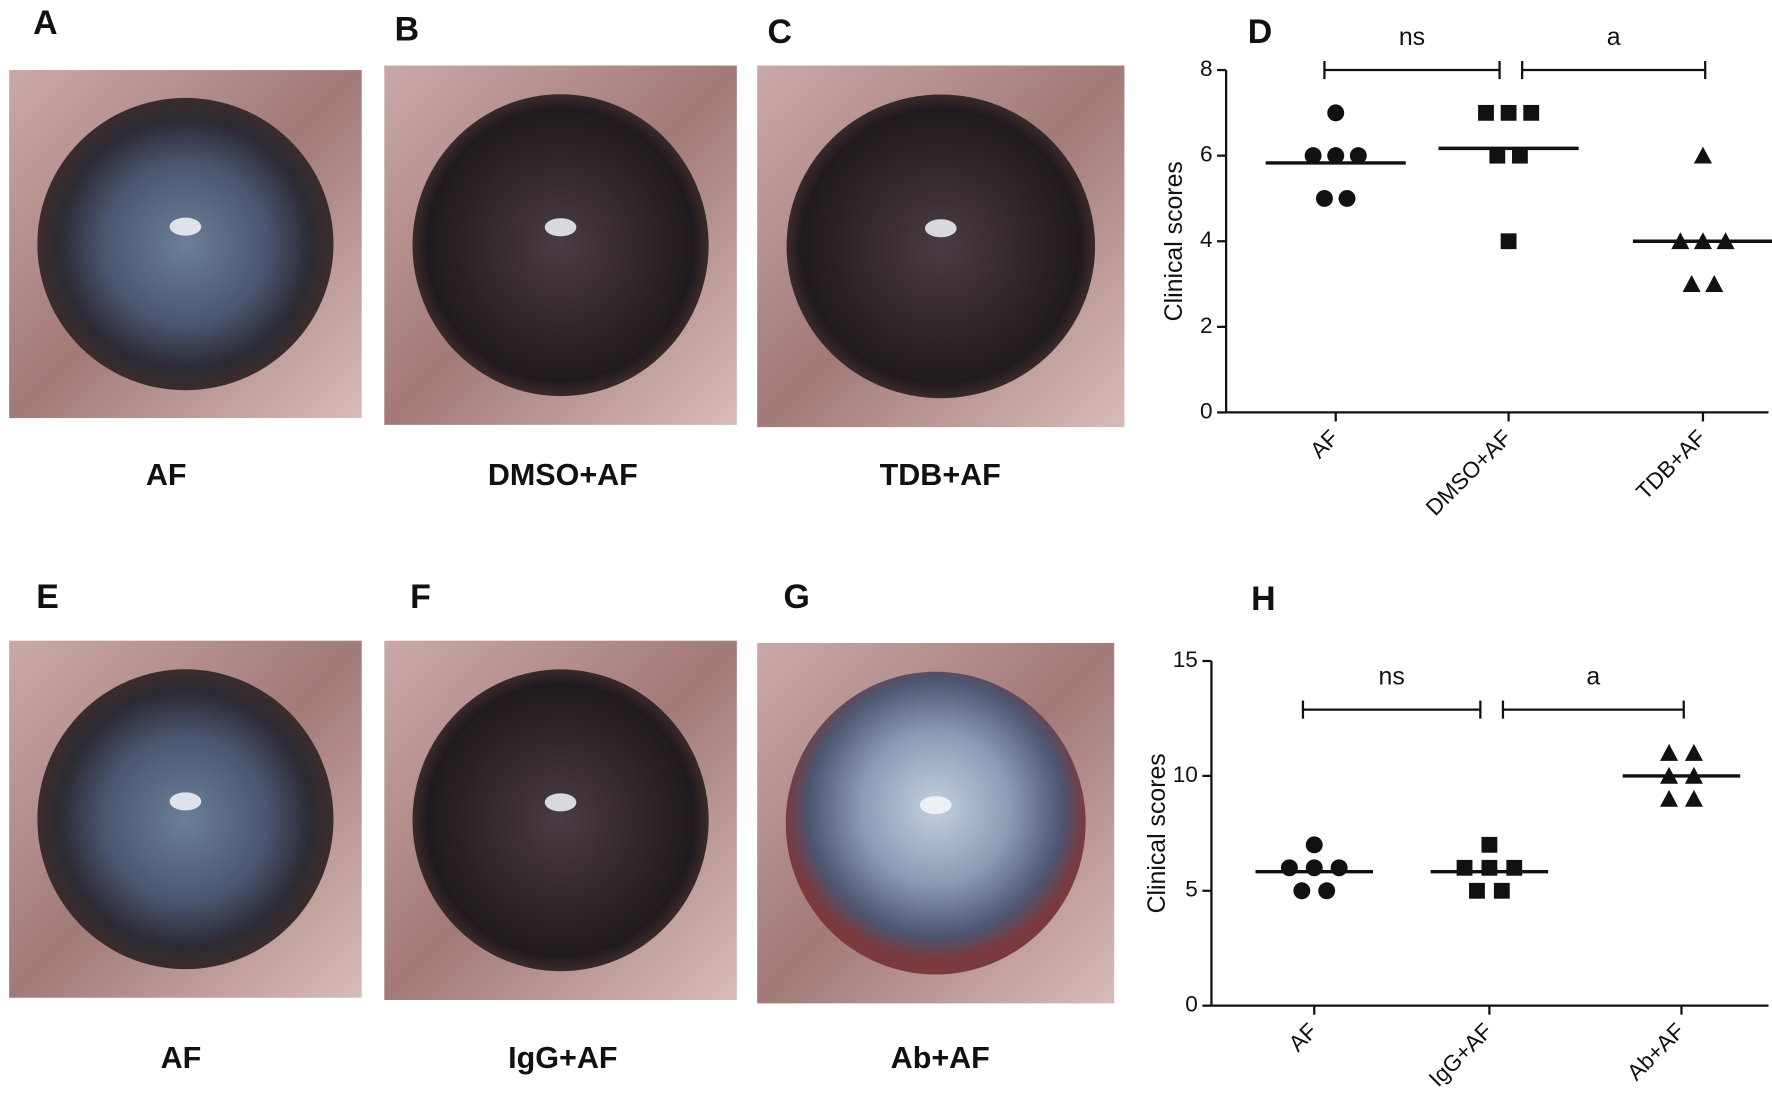 Image resolution: width=1772 pixels, height=1113 pixels. I want to click on y-tick-label: 4, so click(1206, 239).